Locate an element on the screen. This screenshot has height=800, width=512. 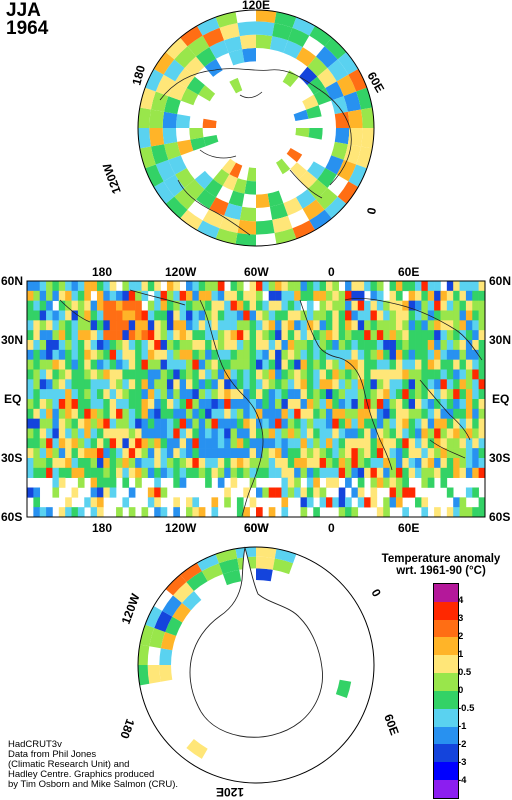
axis-label: 0 is located at coordinates (331, 272).